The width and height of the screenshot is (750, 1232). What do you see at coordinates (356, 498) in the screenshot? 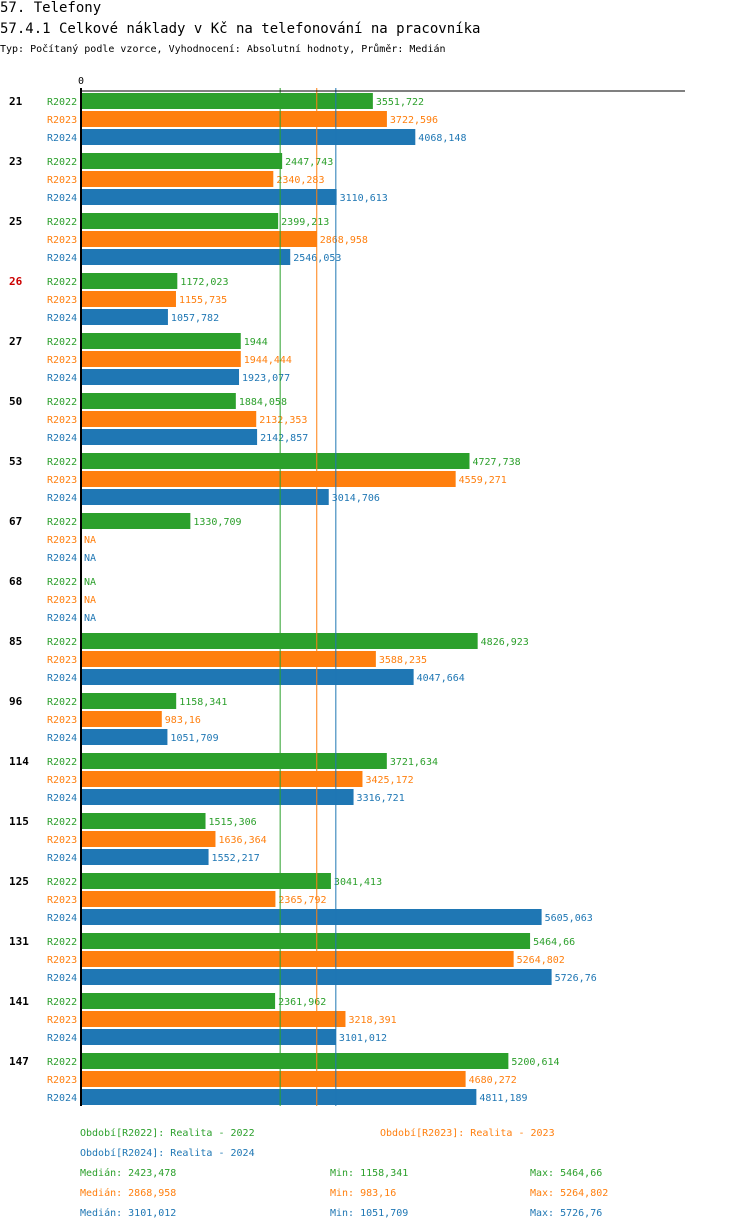
I see `data-label: 3014,706` at bounding box center [356, 498].